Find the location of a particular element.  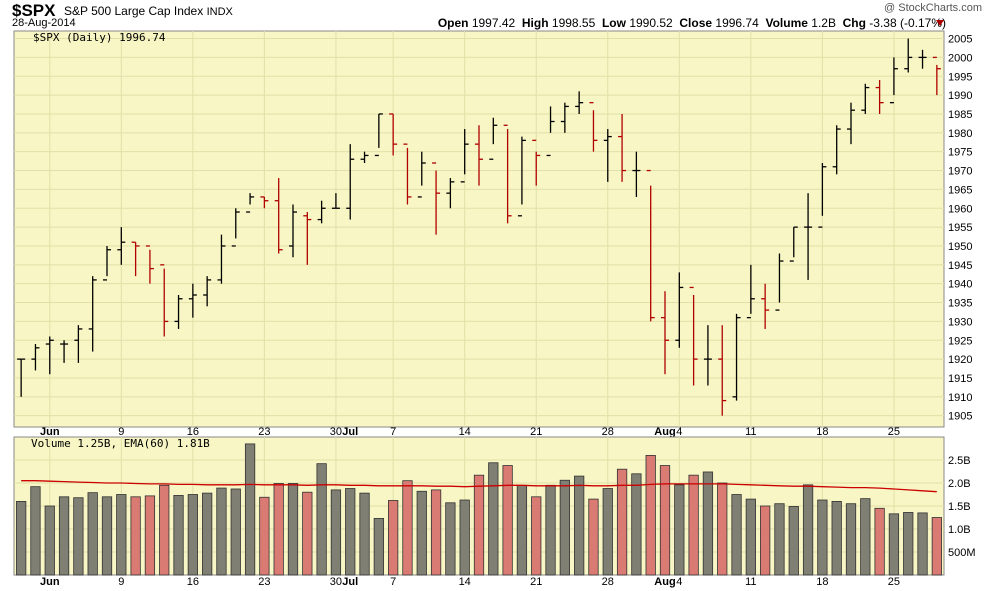

volume-x-tick-label: 4 is located at coordinates (679, 582).